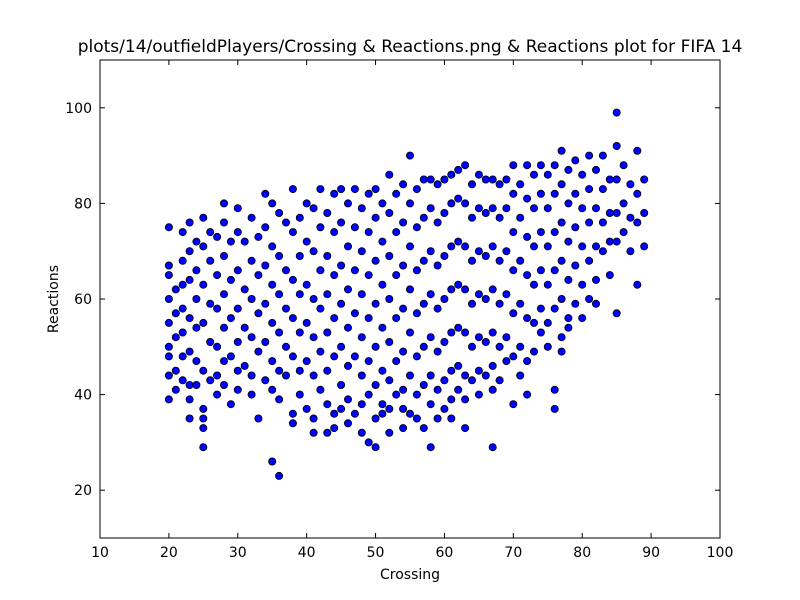 Image resolution: width=800 pixels, height=600 pixels. Describe the element at coordinates (78, 109) in the screenshot. I see `y-tick-label: 100` at that location.